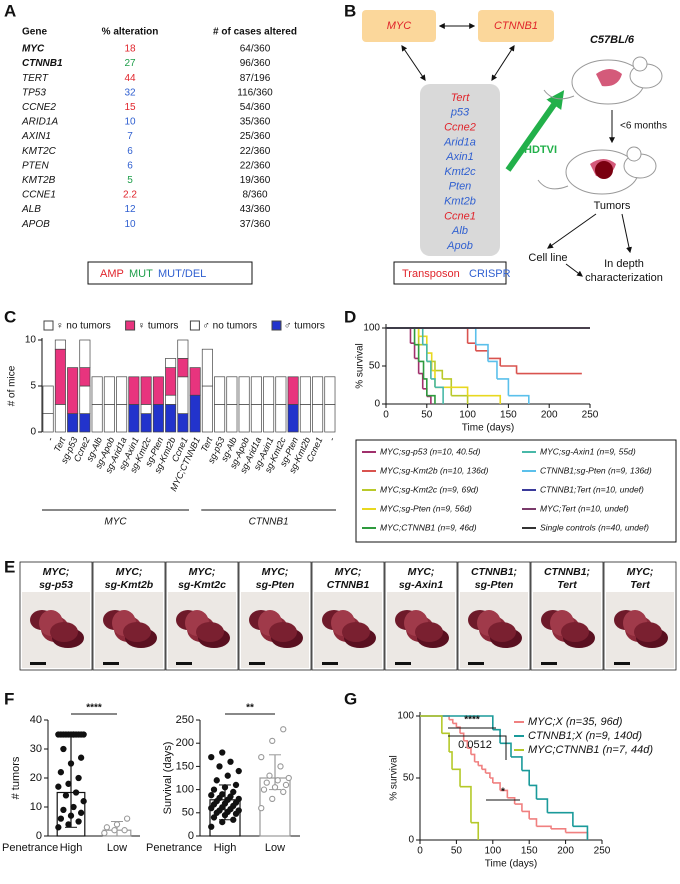 The height and width of the screenshot is (884, 680). What do you see at coordinates (612, 206) in the screenshot?
I see `tumors-label: Tumors` at bounding box center [612, 206].